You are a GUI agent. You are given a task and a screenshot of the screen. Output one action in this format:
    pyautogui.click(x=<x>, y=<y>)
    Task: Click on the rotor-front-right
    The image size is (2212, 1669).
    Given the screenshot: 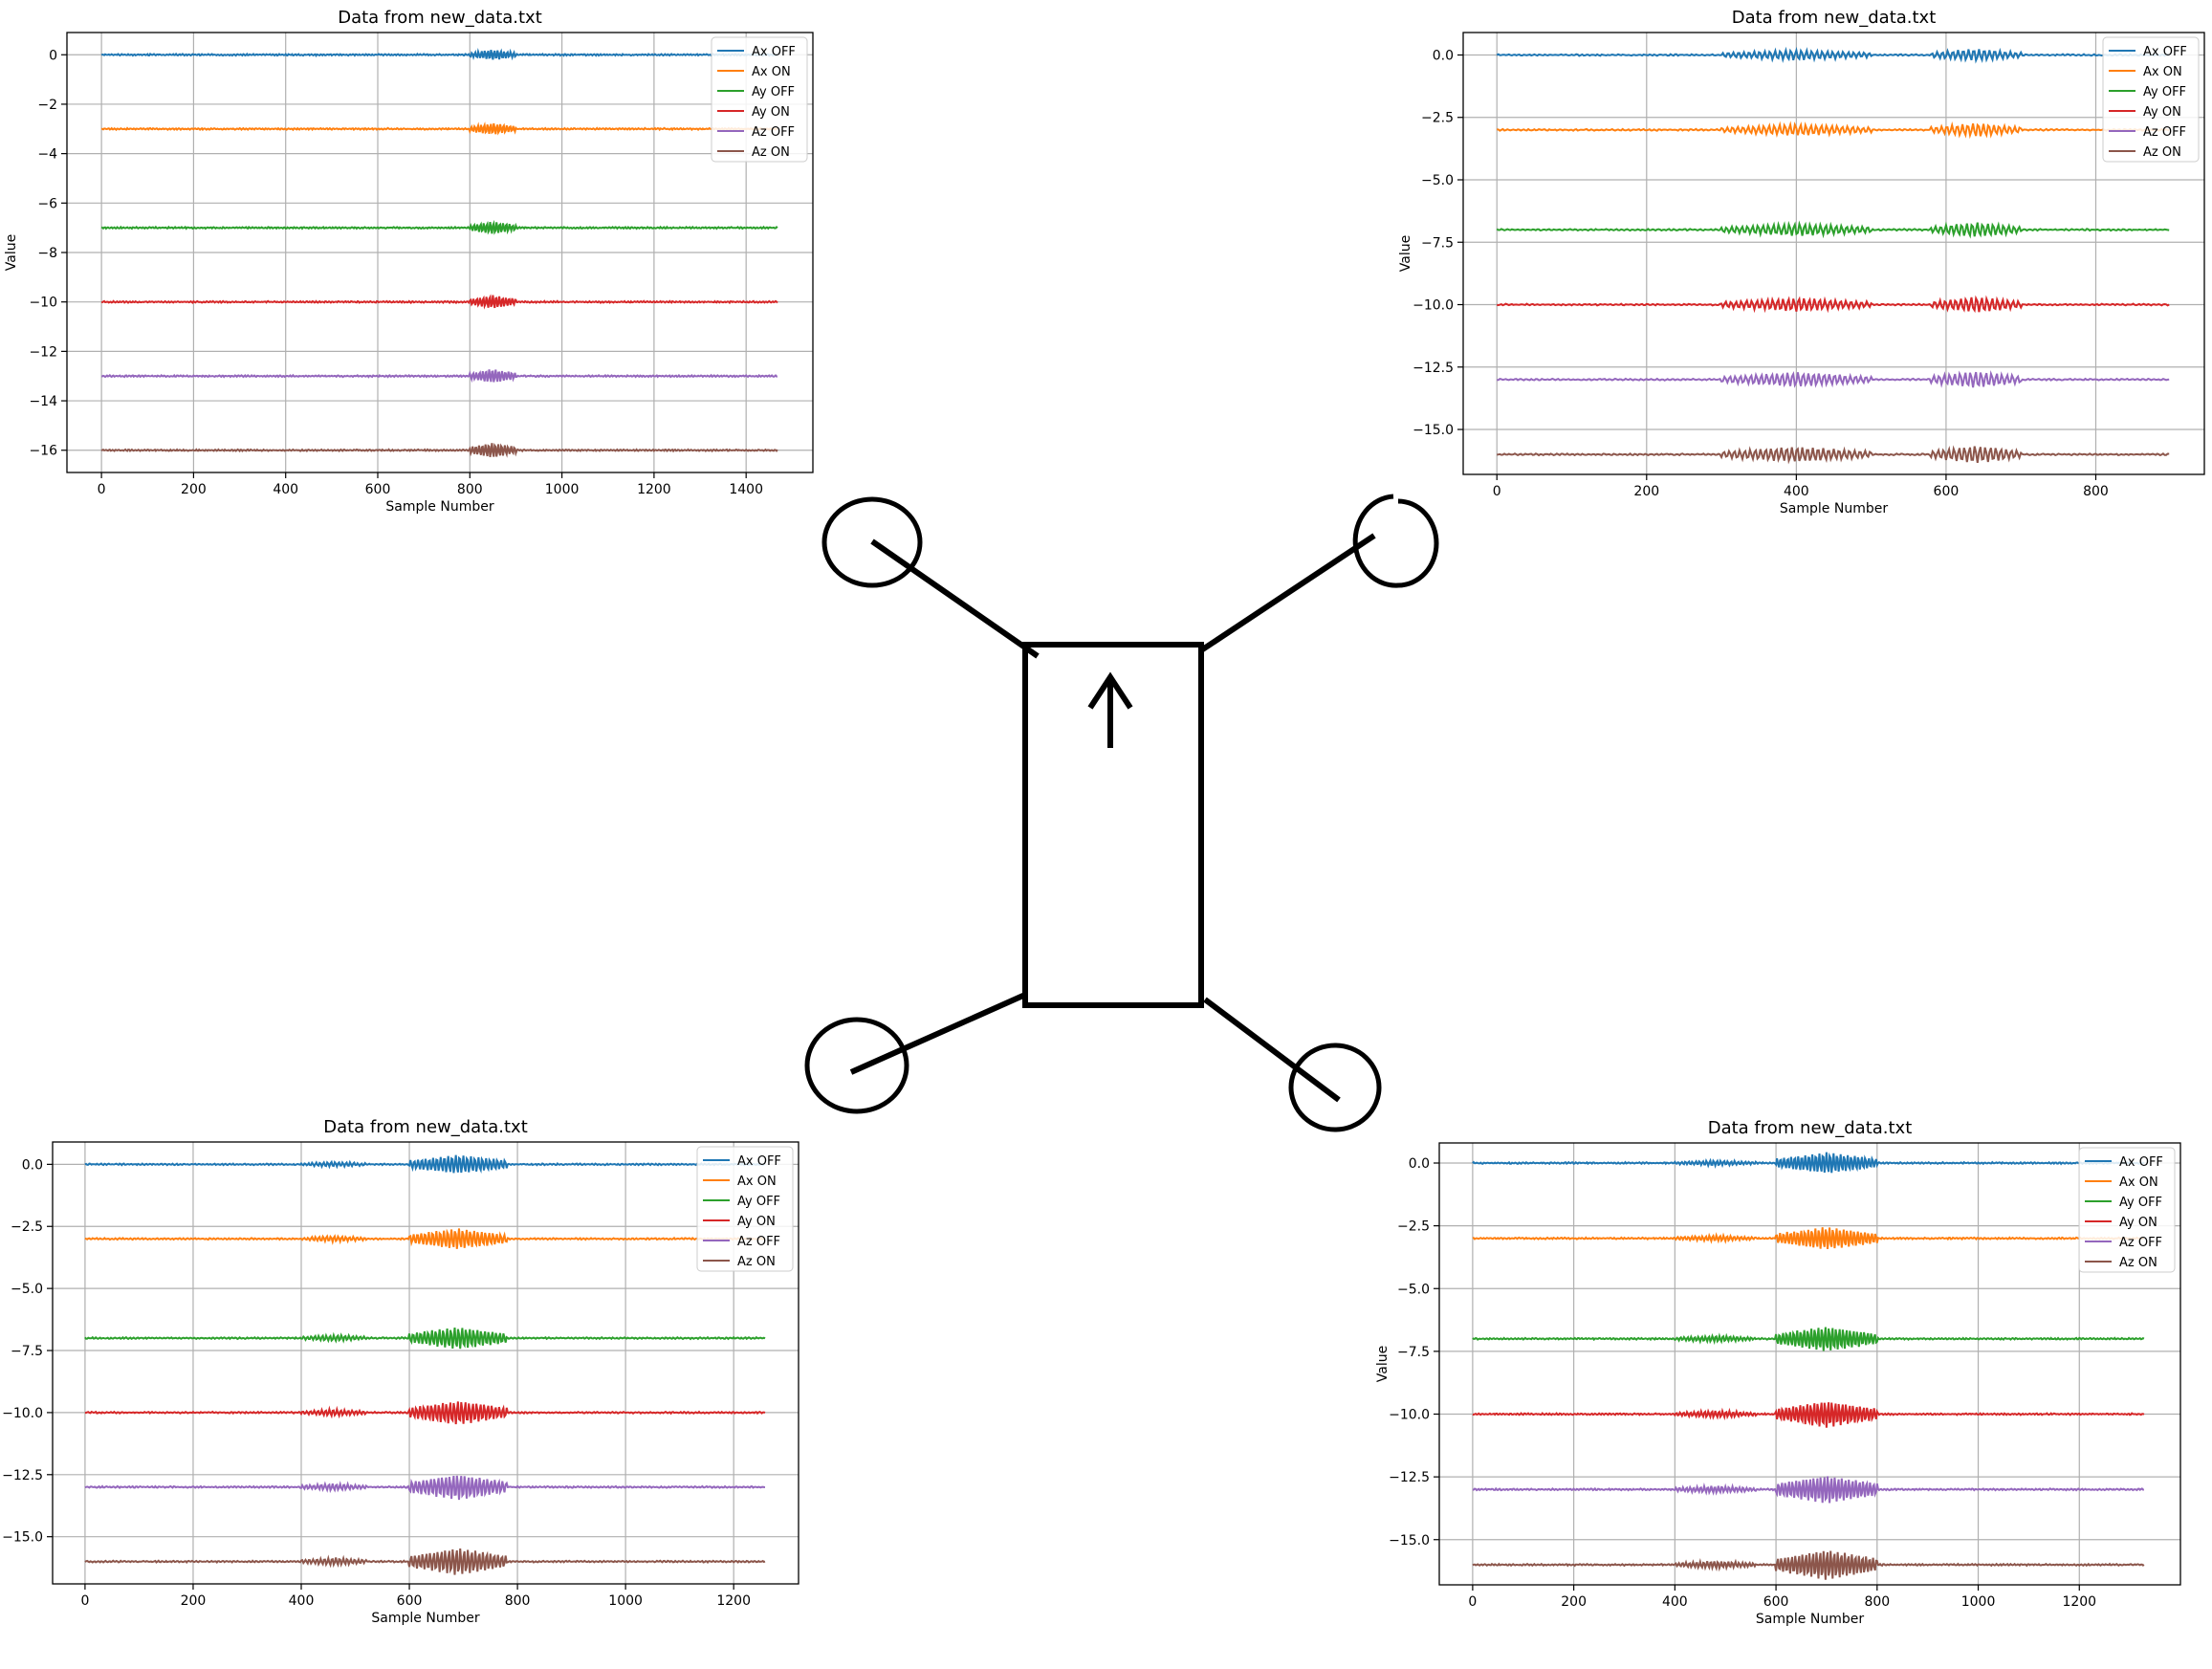 What is the action you would take?
    pyautogui.click(x=1396, y=541)
    